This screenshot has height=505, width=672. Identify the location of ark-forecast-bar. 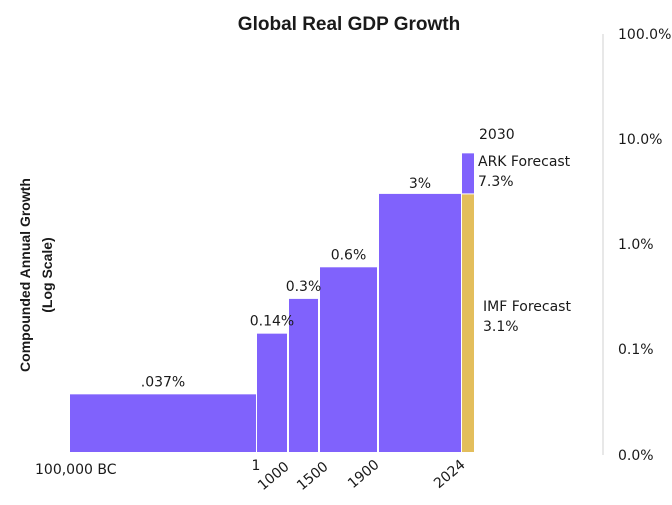
(468, 173).